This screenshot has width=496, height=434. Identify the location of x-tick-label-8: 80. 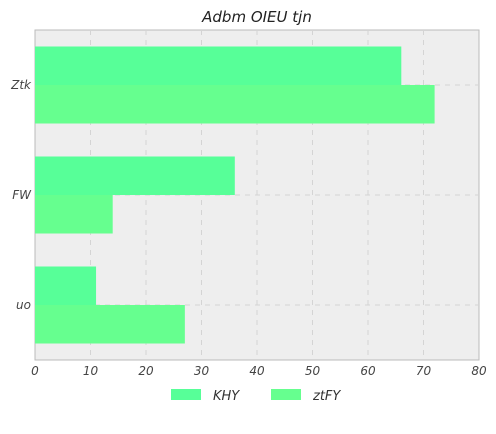
(479, 371).